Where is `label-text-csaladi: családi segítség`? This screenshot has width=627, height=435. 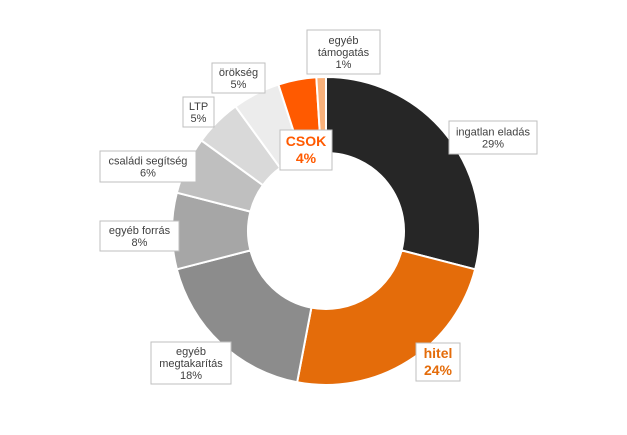 label-text-csaladi: családi segítség is located at coordinates (148, 162).